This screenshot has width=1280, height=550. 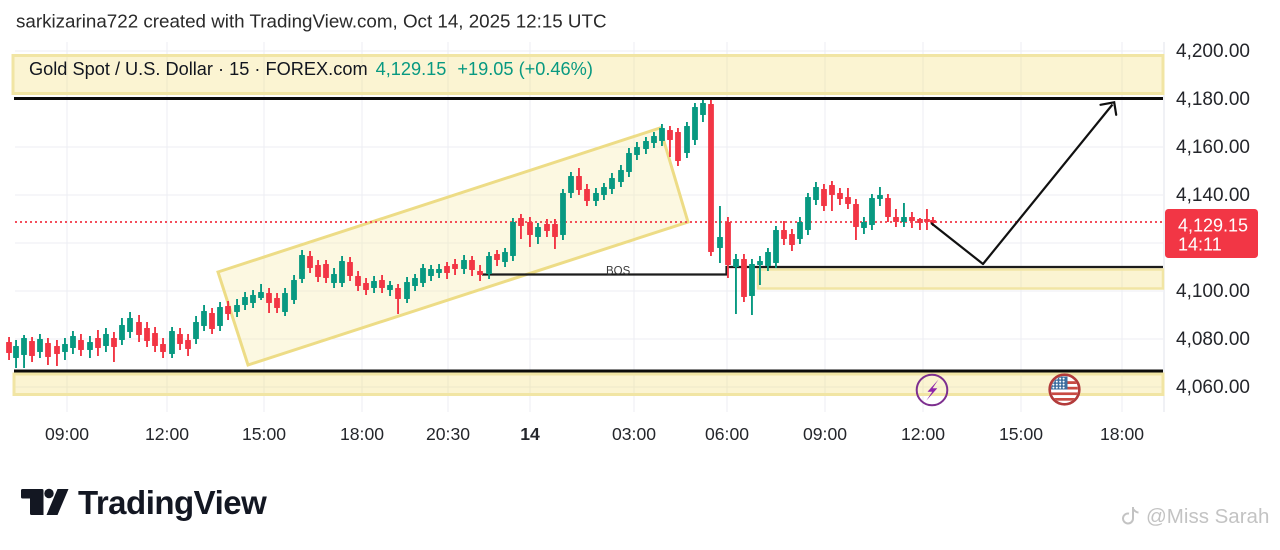 What do you see at coordinates (1207, 516) in the screenshot?
I see `svg-text: @Miss Sarah` at bounding box center [1207, 516].